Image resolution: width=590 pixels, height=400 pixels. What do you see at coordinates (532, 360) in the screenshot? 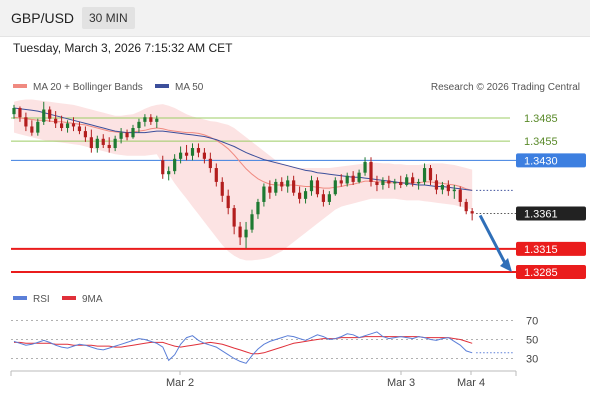
I see `rsi-tick-label: 30` at bounding box center [532, 360].